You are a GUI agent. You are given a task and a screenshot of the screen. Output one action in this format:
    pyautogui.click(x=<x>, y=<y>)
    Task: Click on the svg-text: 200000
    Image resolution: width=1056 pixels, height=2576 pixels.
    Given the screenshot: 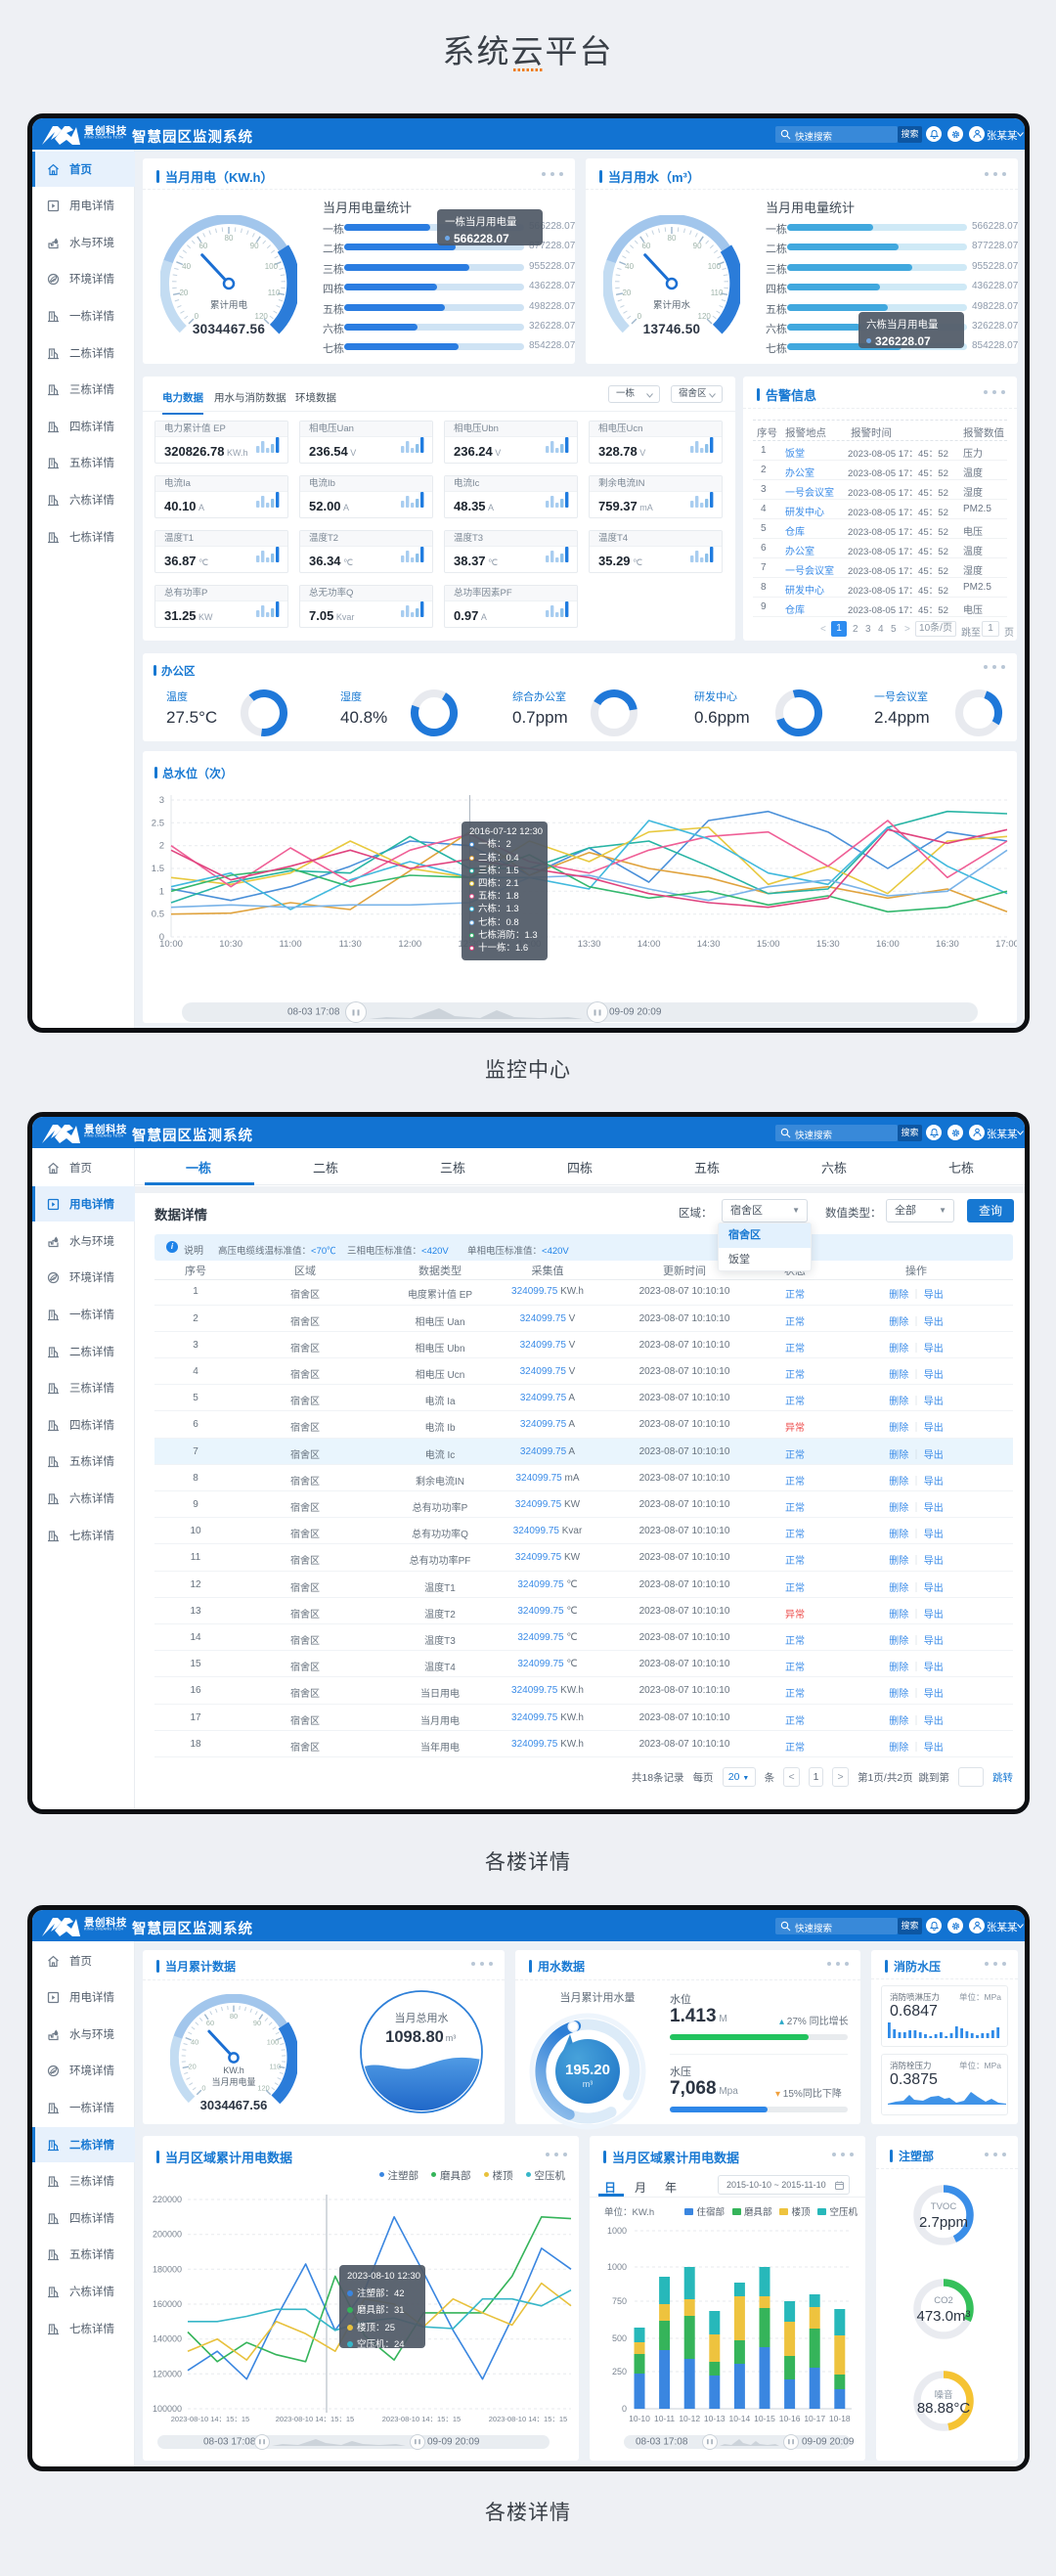 What is the action you would take?
    pyautogui.click(x=167, y=2235)
    